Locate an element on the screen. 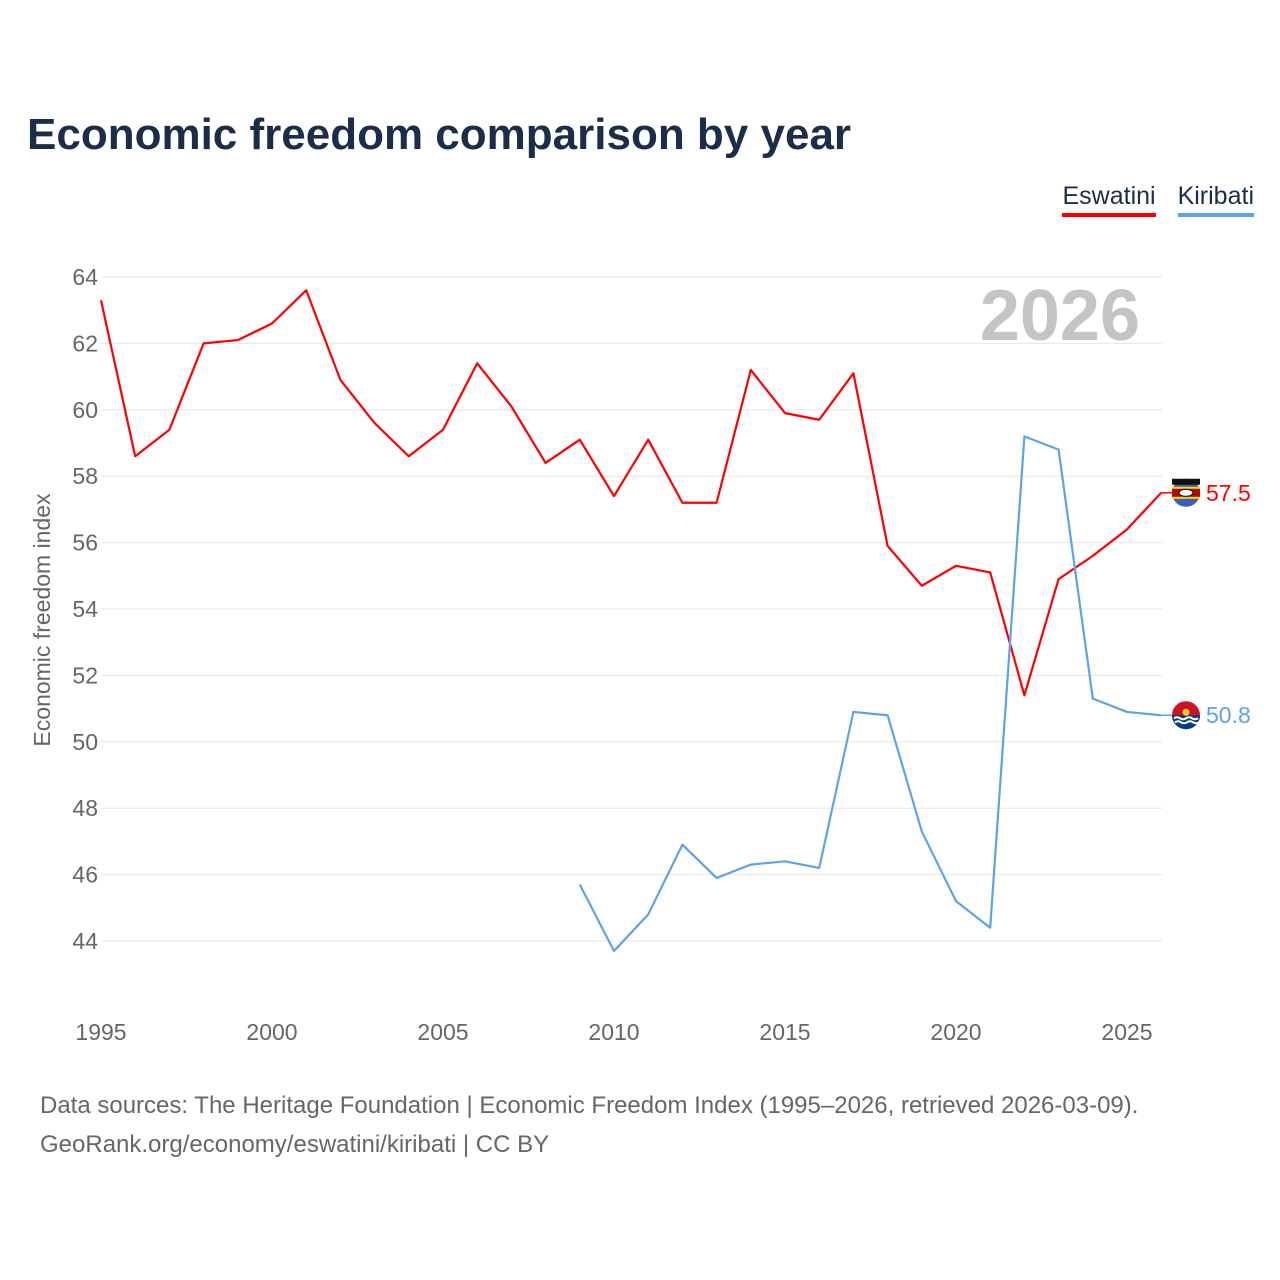 The image size is (1280, 1280). y-tick-label: 46 is located at coordinates (85, 875).